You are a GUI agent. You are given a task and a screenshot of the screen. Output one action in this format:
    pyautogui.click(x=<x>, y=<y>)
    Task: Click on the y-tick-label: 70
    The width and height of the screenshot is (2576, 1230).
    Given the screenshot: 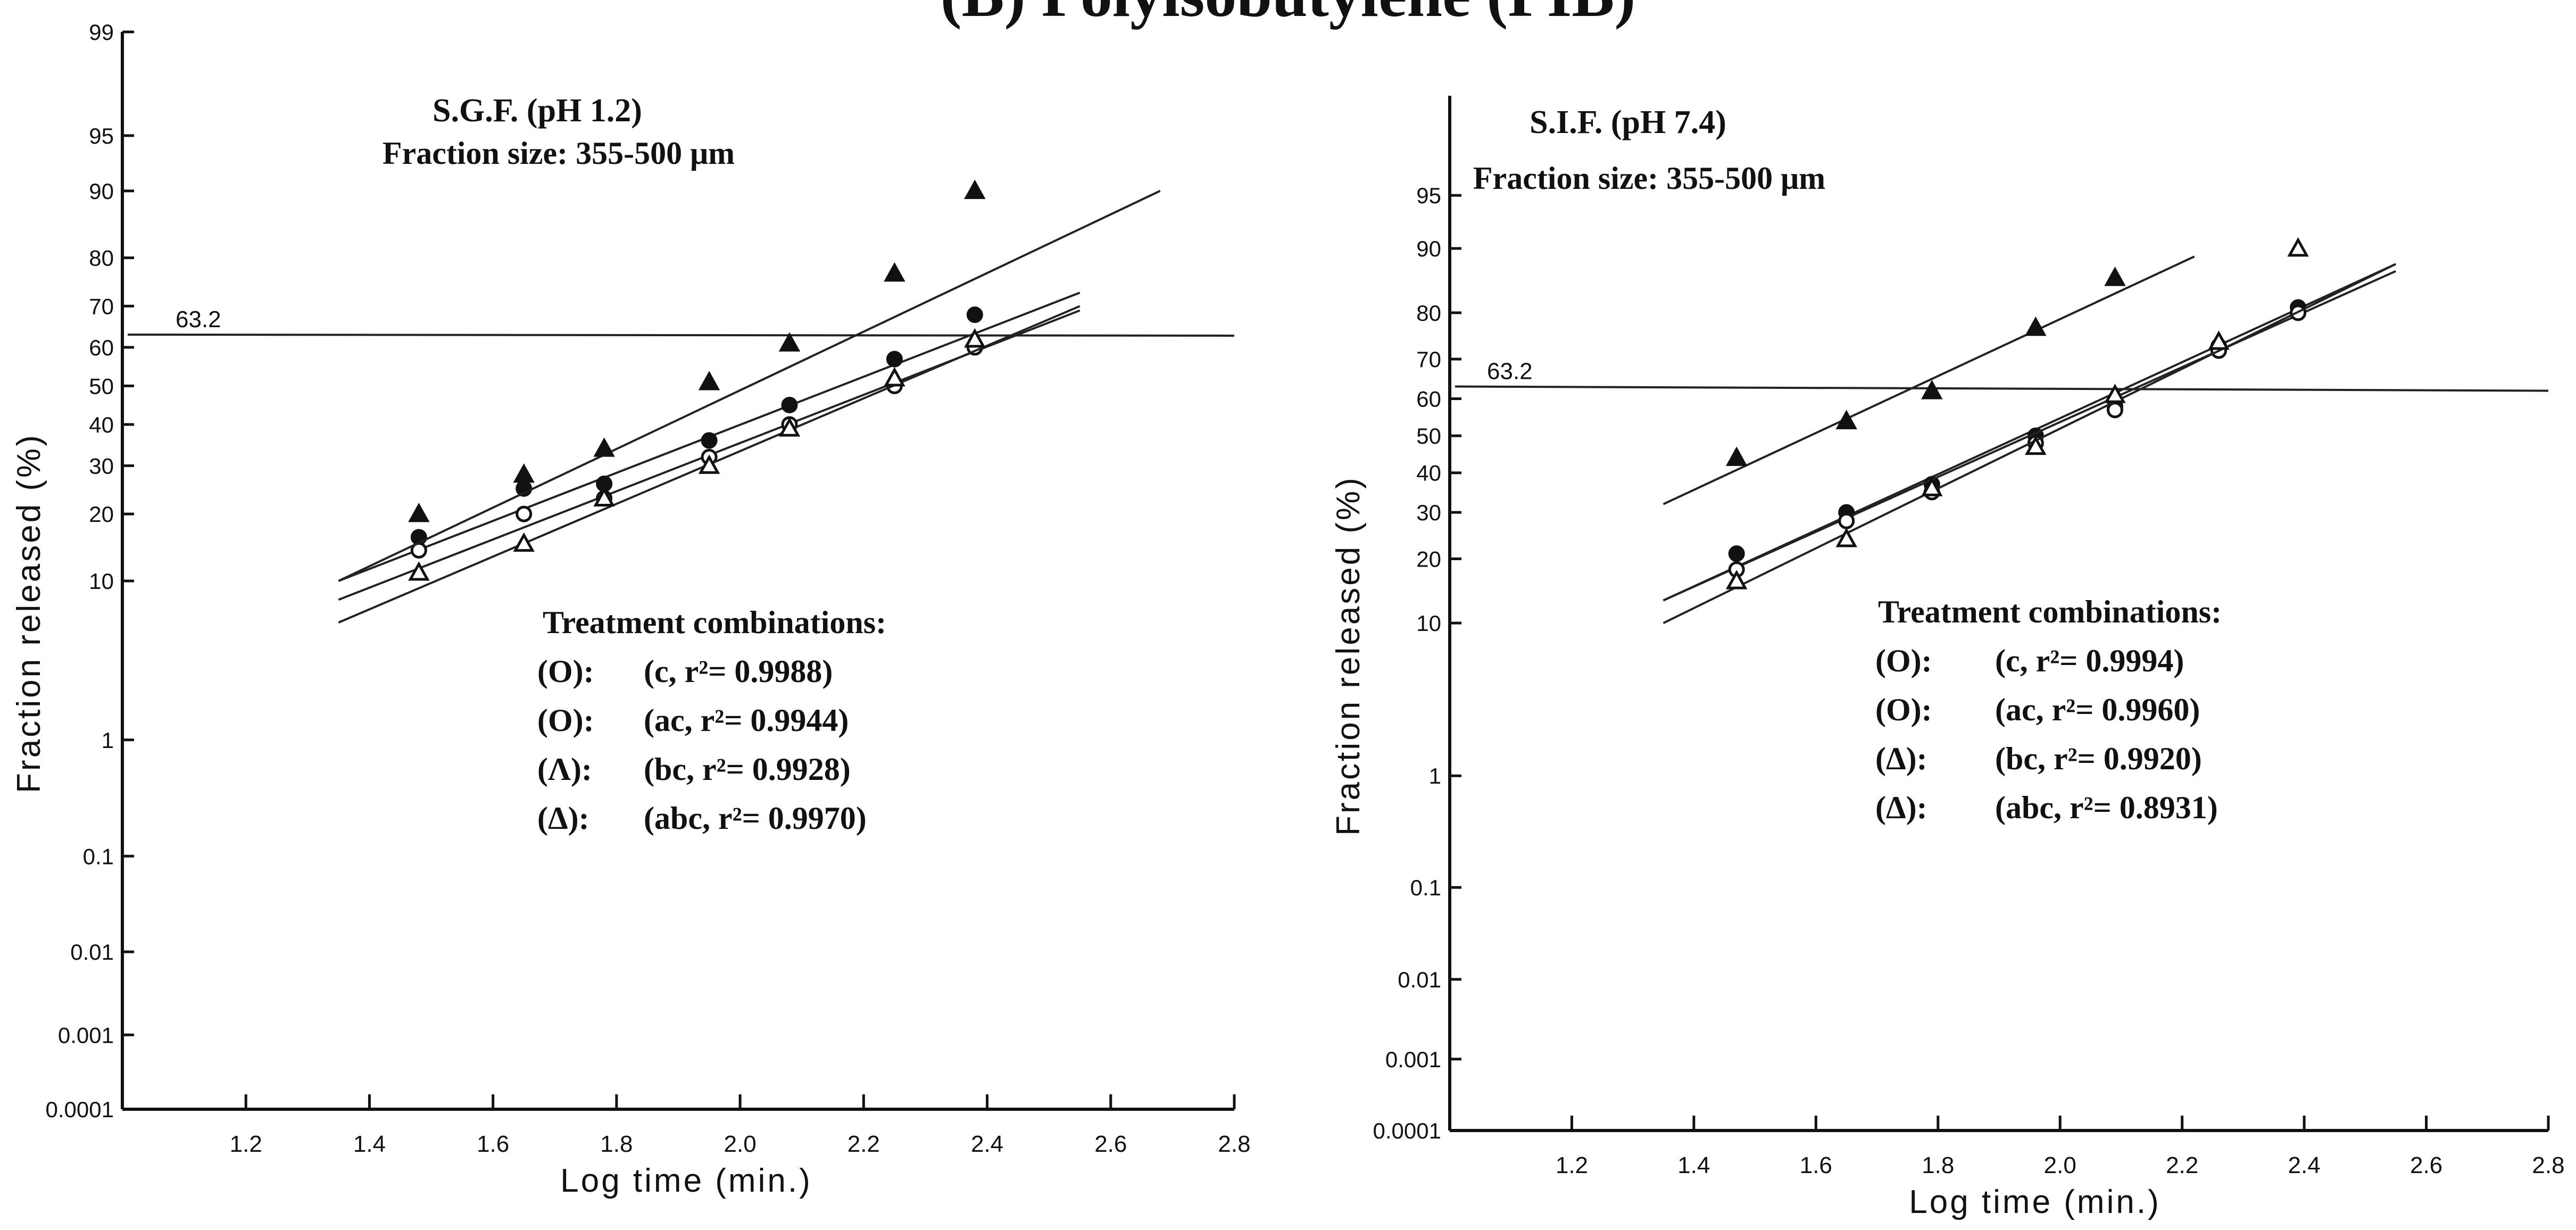 What is the action you would take?
    pyautogui.click(x=101, y=306)
    